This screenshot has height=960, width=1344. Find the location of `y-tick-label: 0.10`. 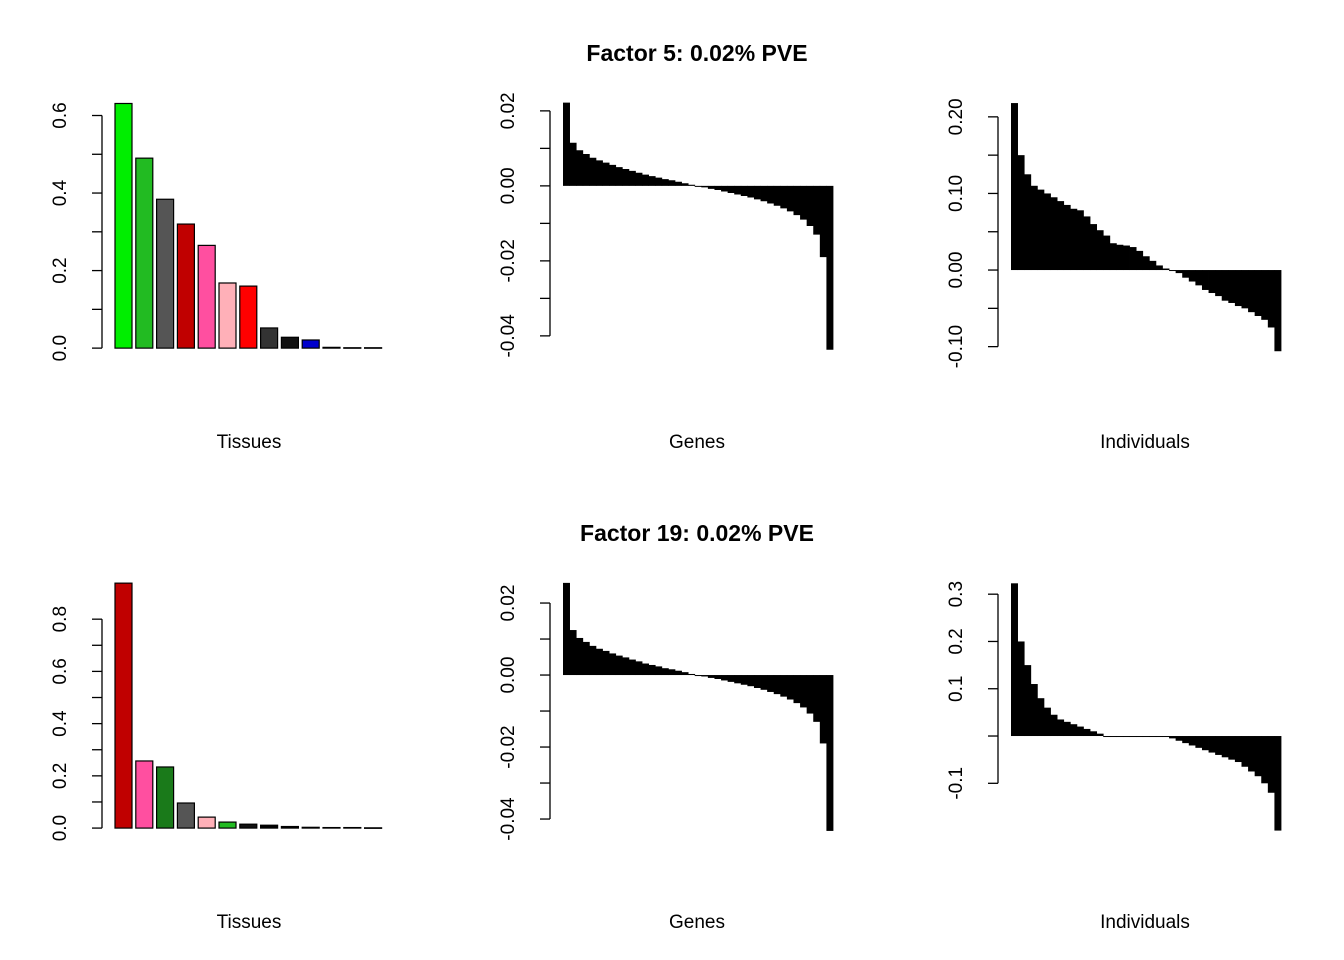

y-tick-label: 0.10 is located at coordinates (956, 193).